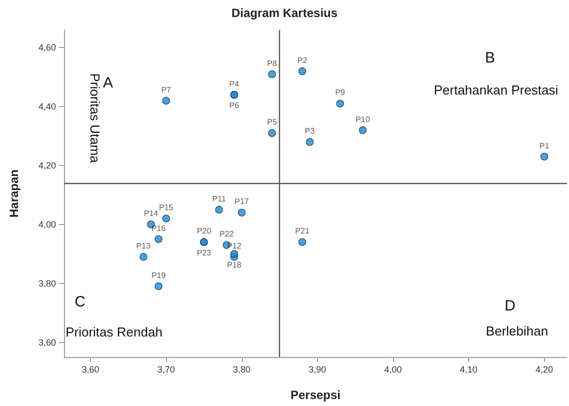  Describe the element at coordinates (490, 58) in the screenshot. I see `annotation: B` at that location.